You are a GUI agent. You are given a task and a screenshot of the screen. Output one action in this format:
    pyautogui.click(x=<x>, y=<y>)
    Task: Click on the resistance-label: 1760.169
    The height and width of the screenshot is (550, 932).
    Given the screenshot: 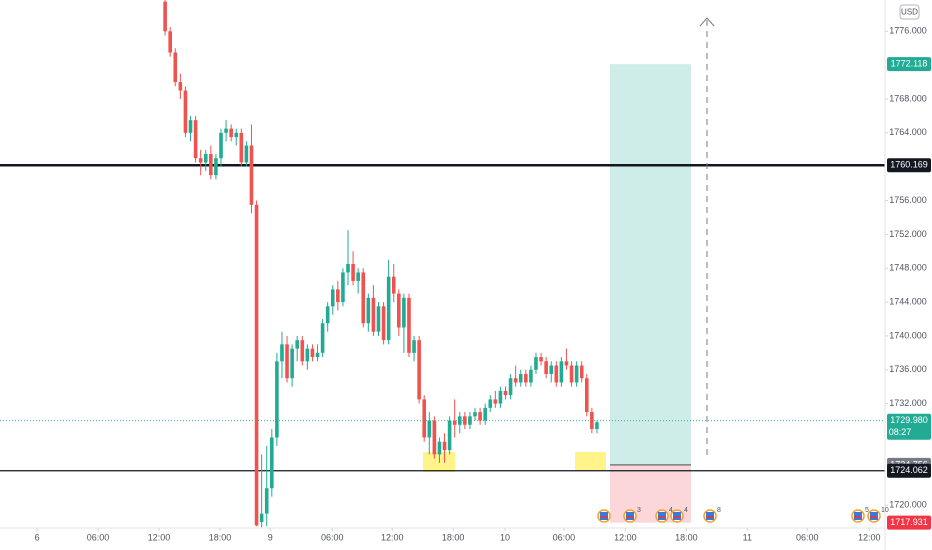 What is the action you would take?
    pyautogui.click(x=909, y=165)
    